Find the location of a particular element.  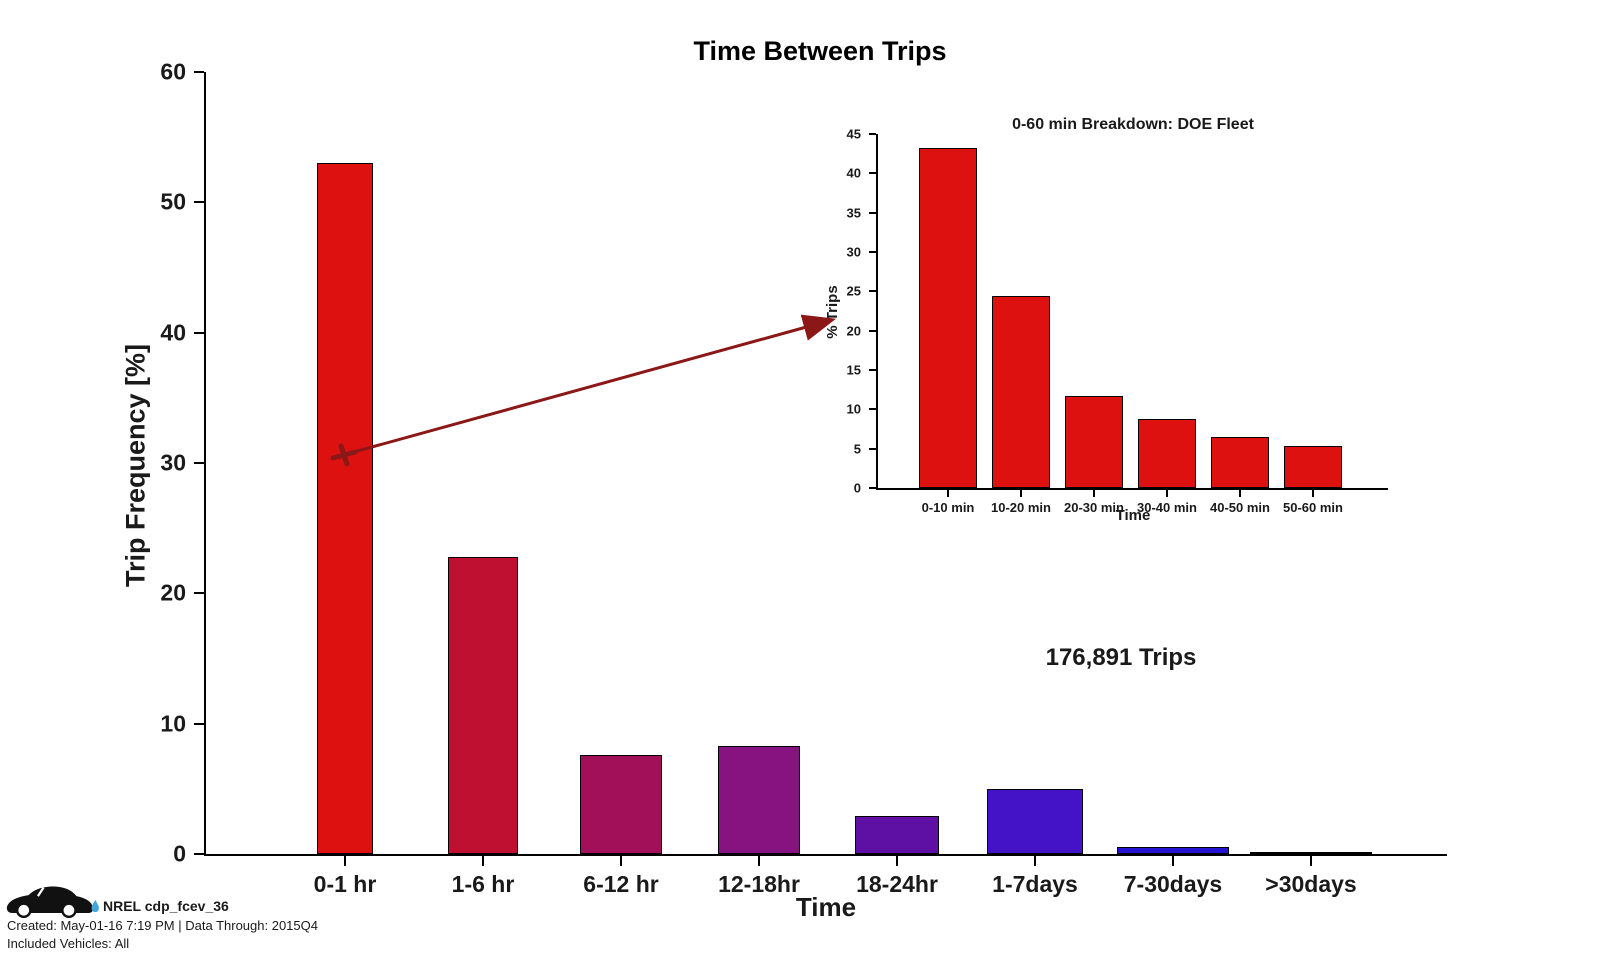

footer-included-line: Included Vehicles: All is located at coordinates (68, 943).